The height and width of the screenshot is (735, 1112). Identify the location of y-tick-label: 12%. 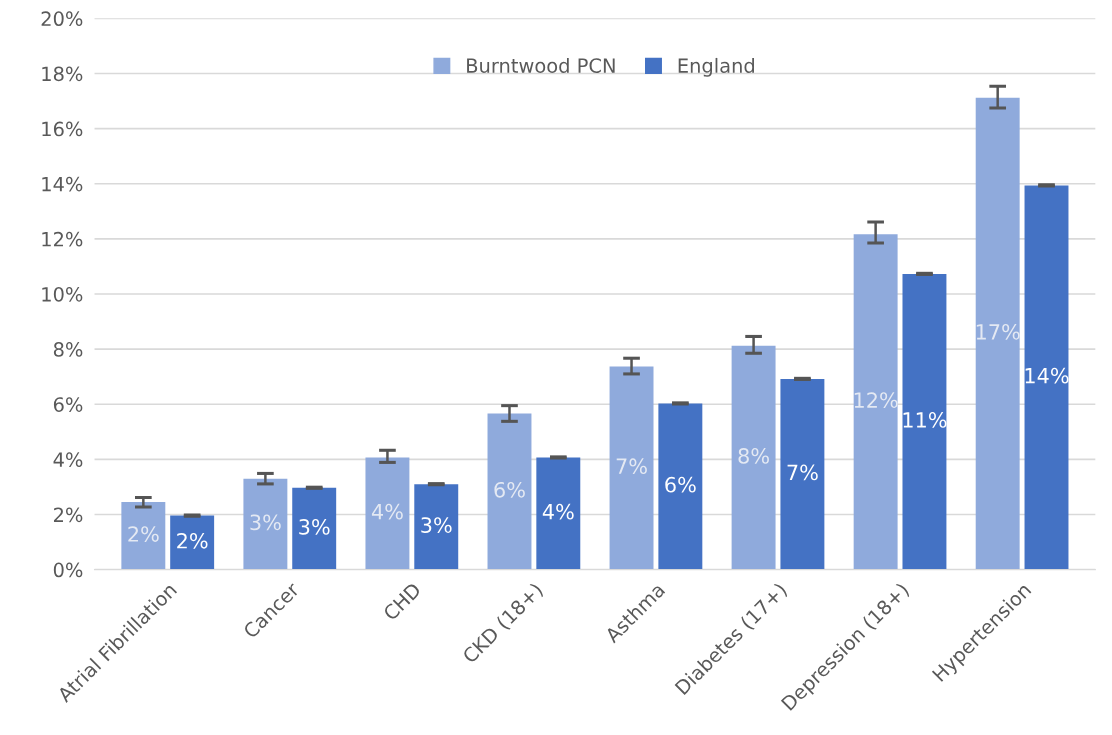
(62, 239).